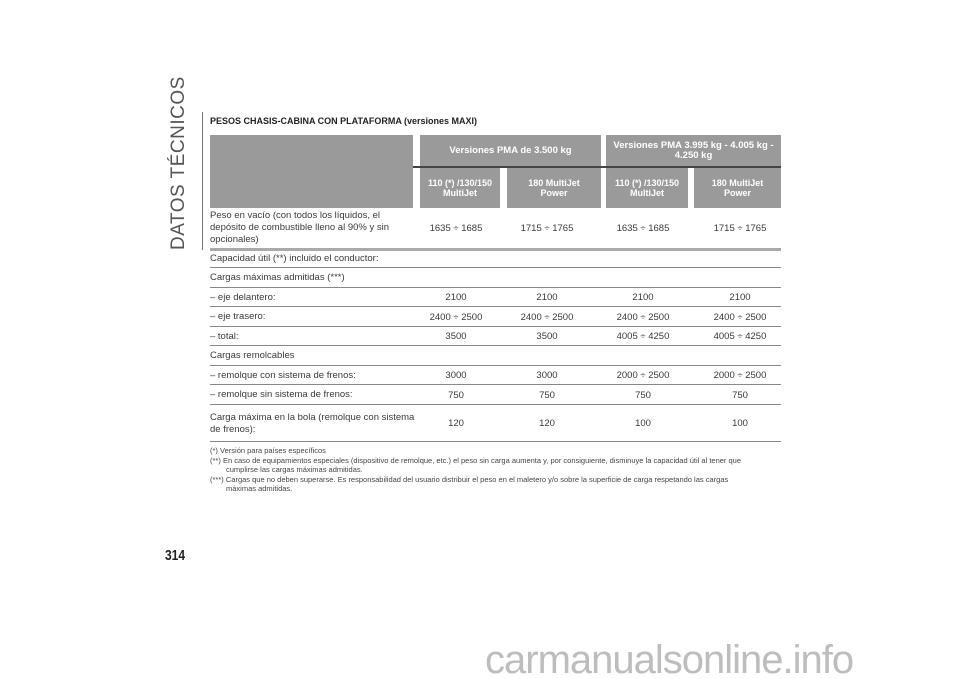 The width and height of the screenshot is (960, 679). I want to click on row-label: – eje delantero:, so click(243, 297).